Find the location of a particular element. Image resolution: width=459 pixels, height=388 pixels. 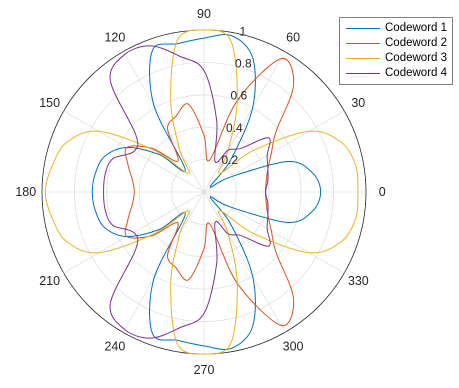

angle-tick-270: 270 is located at coordinates (204, 370).